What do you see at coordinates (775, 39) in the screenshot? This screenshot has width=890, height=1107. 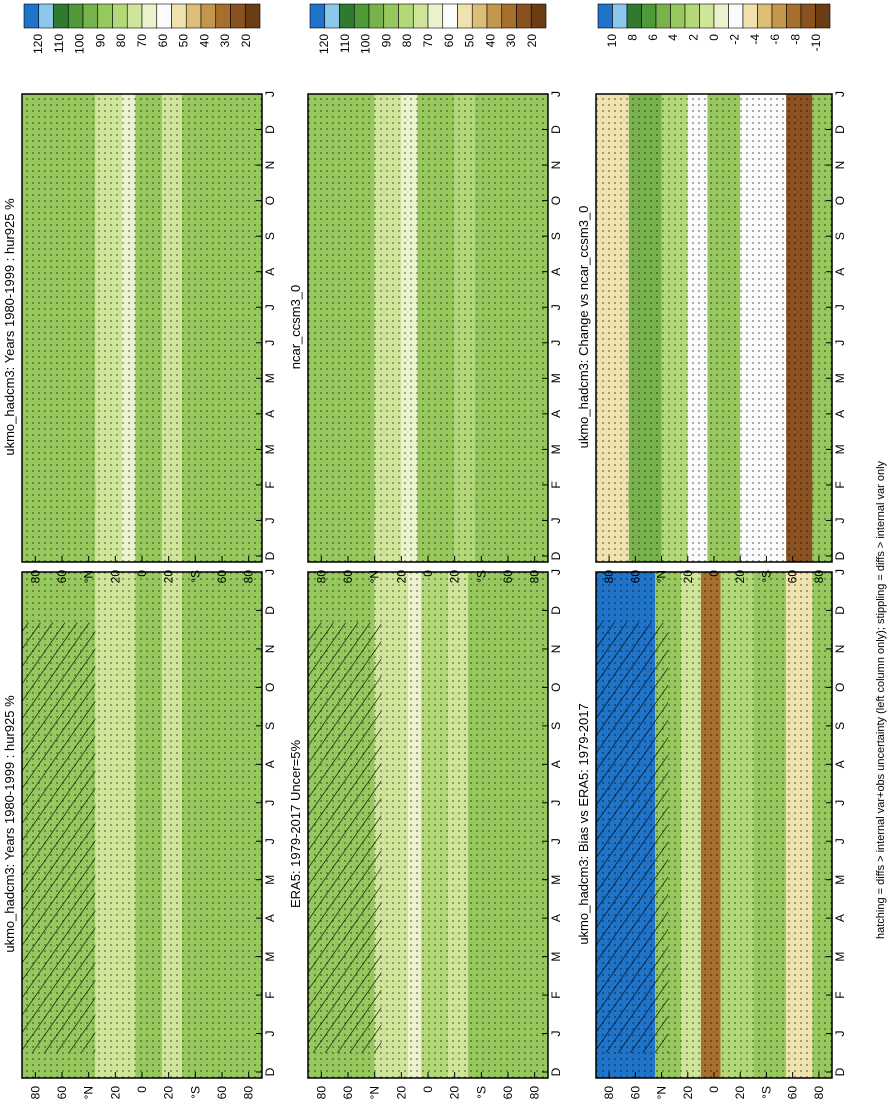 I see `colorbar-tick-label: -6` at bounding box center [775, 39].